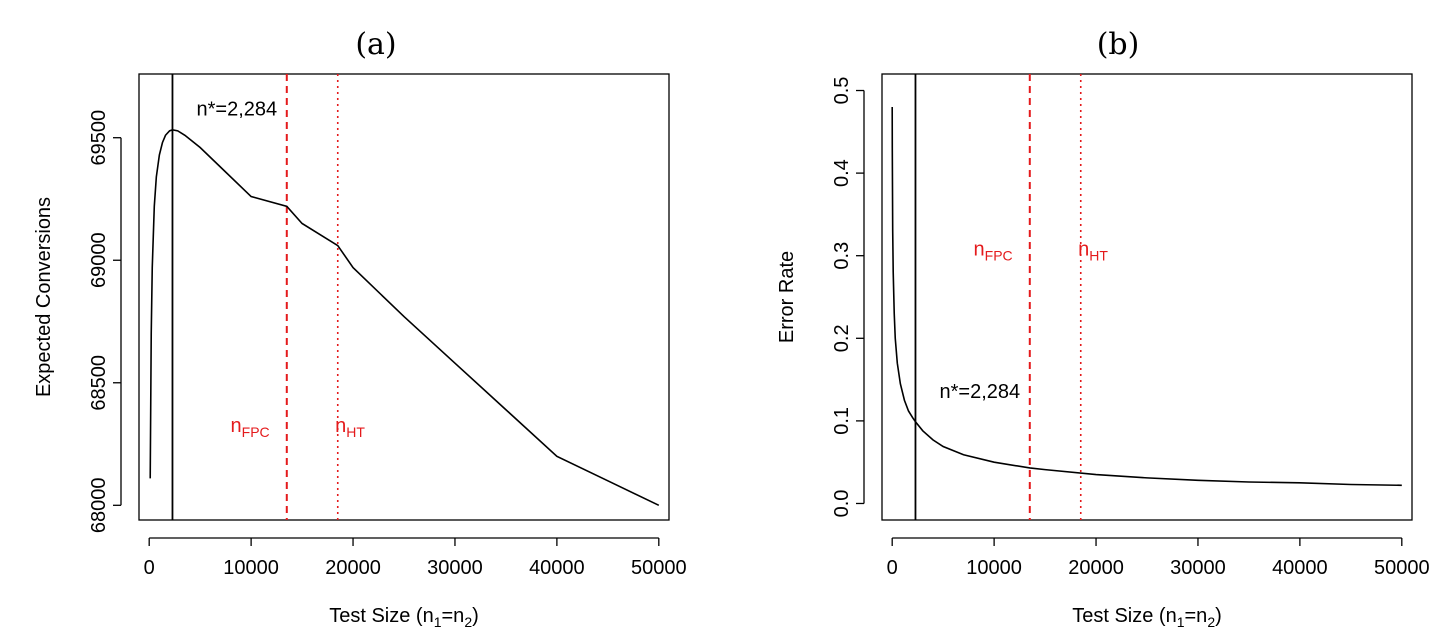 Image resolution: width=1438 pixels, height=642 pixels. What do you see at coordinates (787, 297) in the screenshot?
I see `panel-b-y-axis-label: Error Rate` at bounding box center [787, 297].